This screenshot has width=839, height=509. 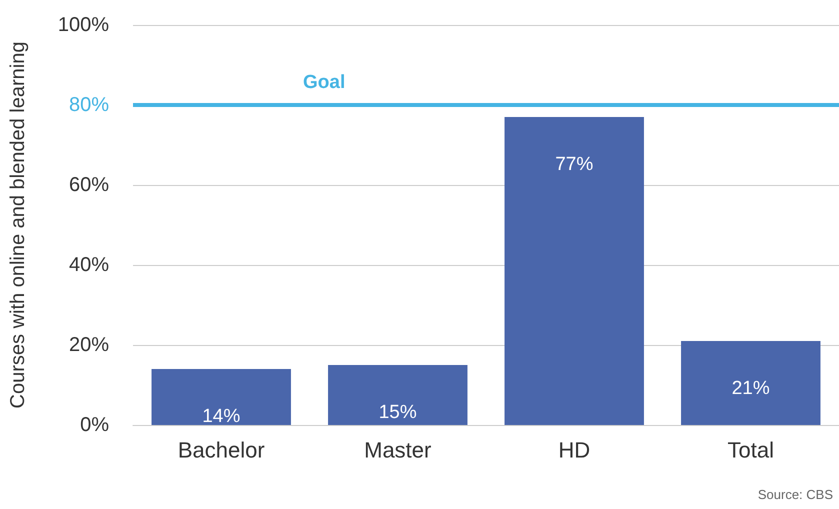 What do you see at coordinates (221, 450) in the screenshot?
I see `x-tick-label: Bachelor` at bounding box center [221, 450].